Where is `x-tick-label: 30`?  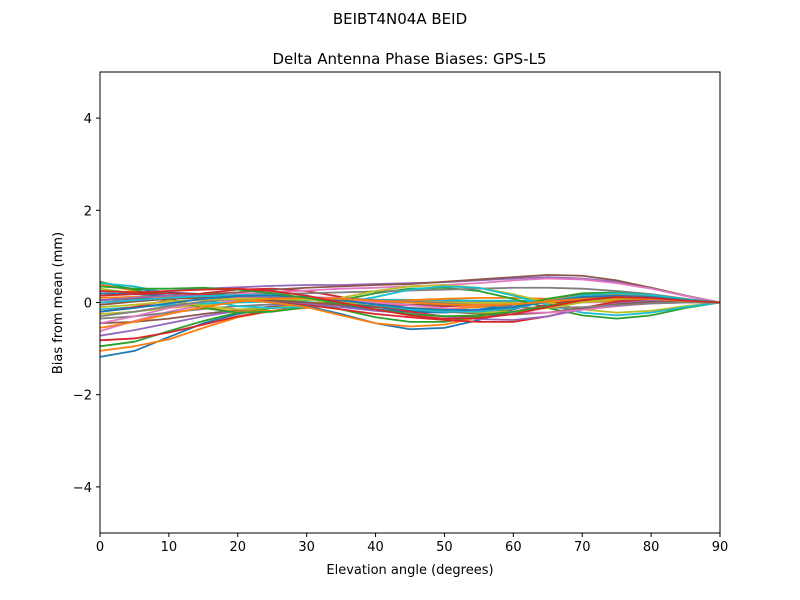 x-tick-label: 30 is located at coordinates (306, 547).